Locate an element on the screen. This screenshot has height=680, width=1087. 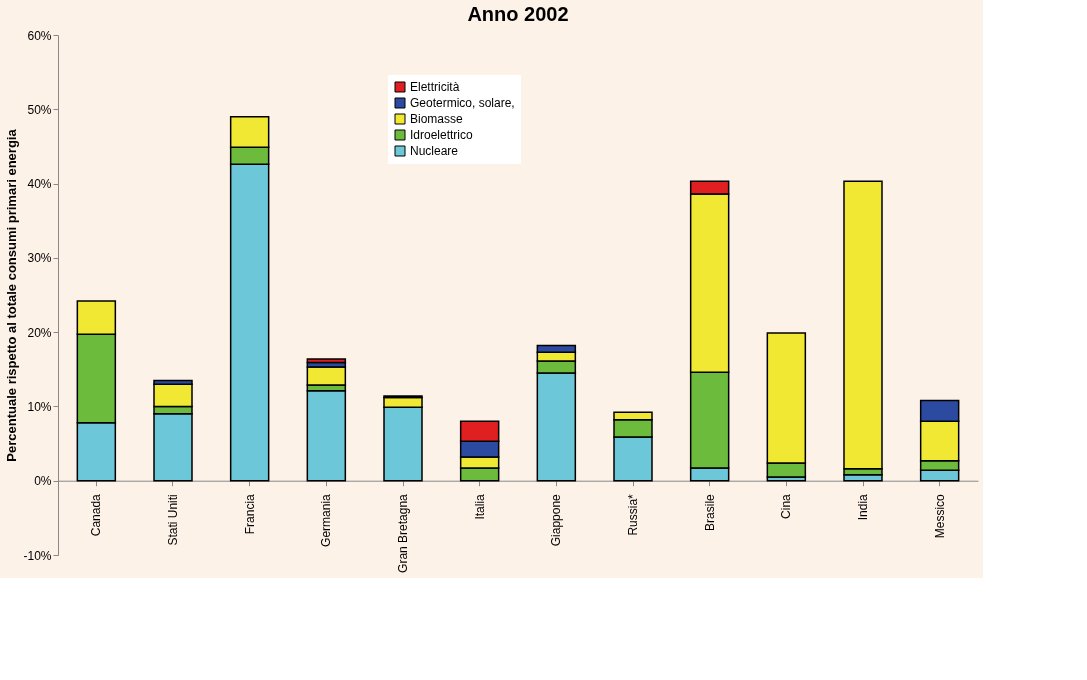
x-tick-label: India is located at coordinates (863, 507).